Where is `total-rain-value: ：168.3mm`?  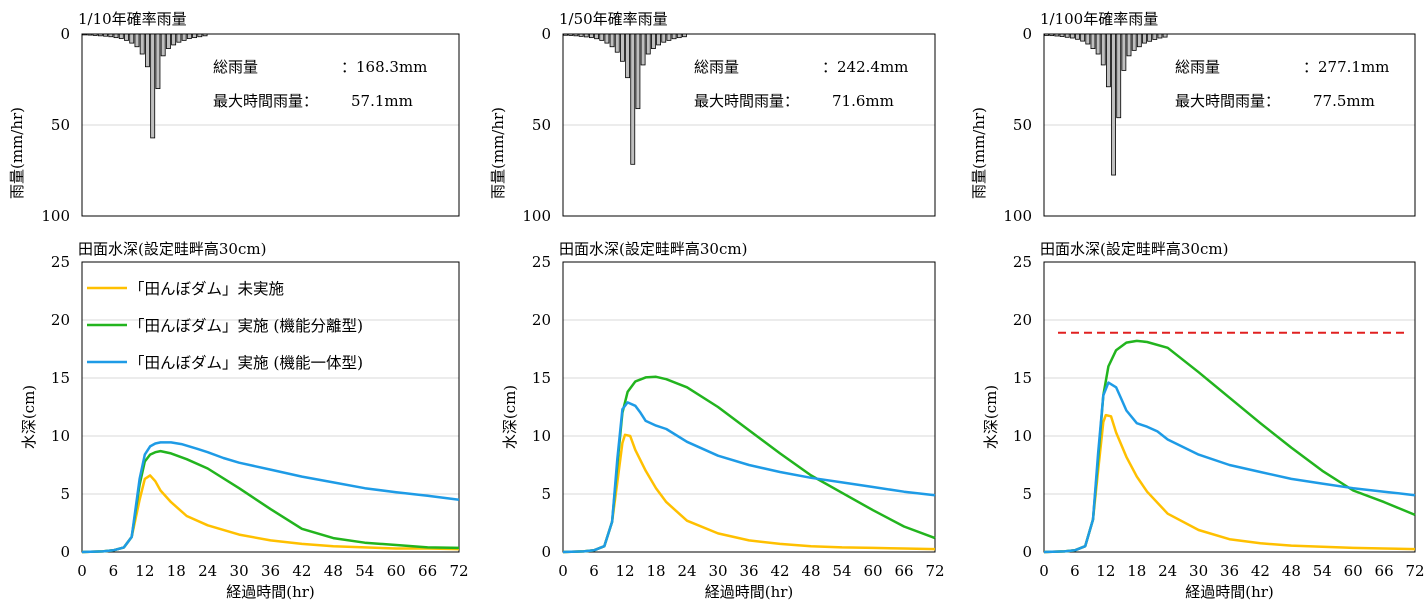 total-rain-value: ：168.3mm is located at coordinates (384, 67).